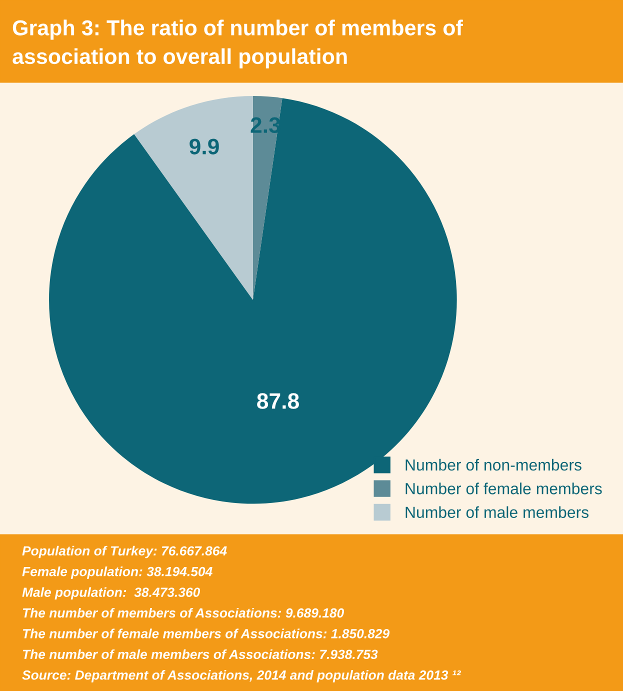  I want to click on text: The number of members of Associations: 9.689.180, so click(183, 613).